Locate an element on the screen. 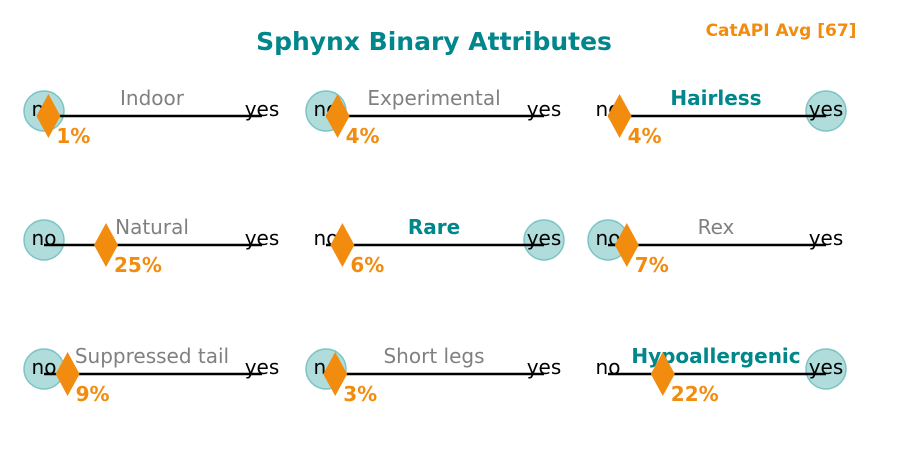 Image resolution: width=900 pixels, height=450 pixels. average-percent-label: 9% is located at coordinates (93, 394).